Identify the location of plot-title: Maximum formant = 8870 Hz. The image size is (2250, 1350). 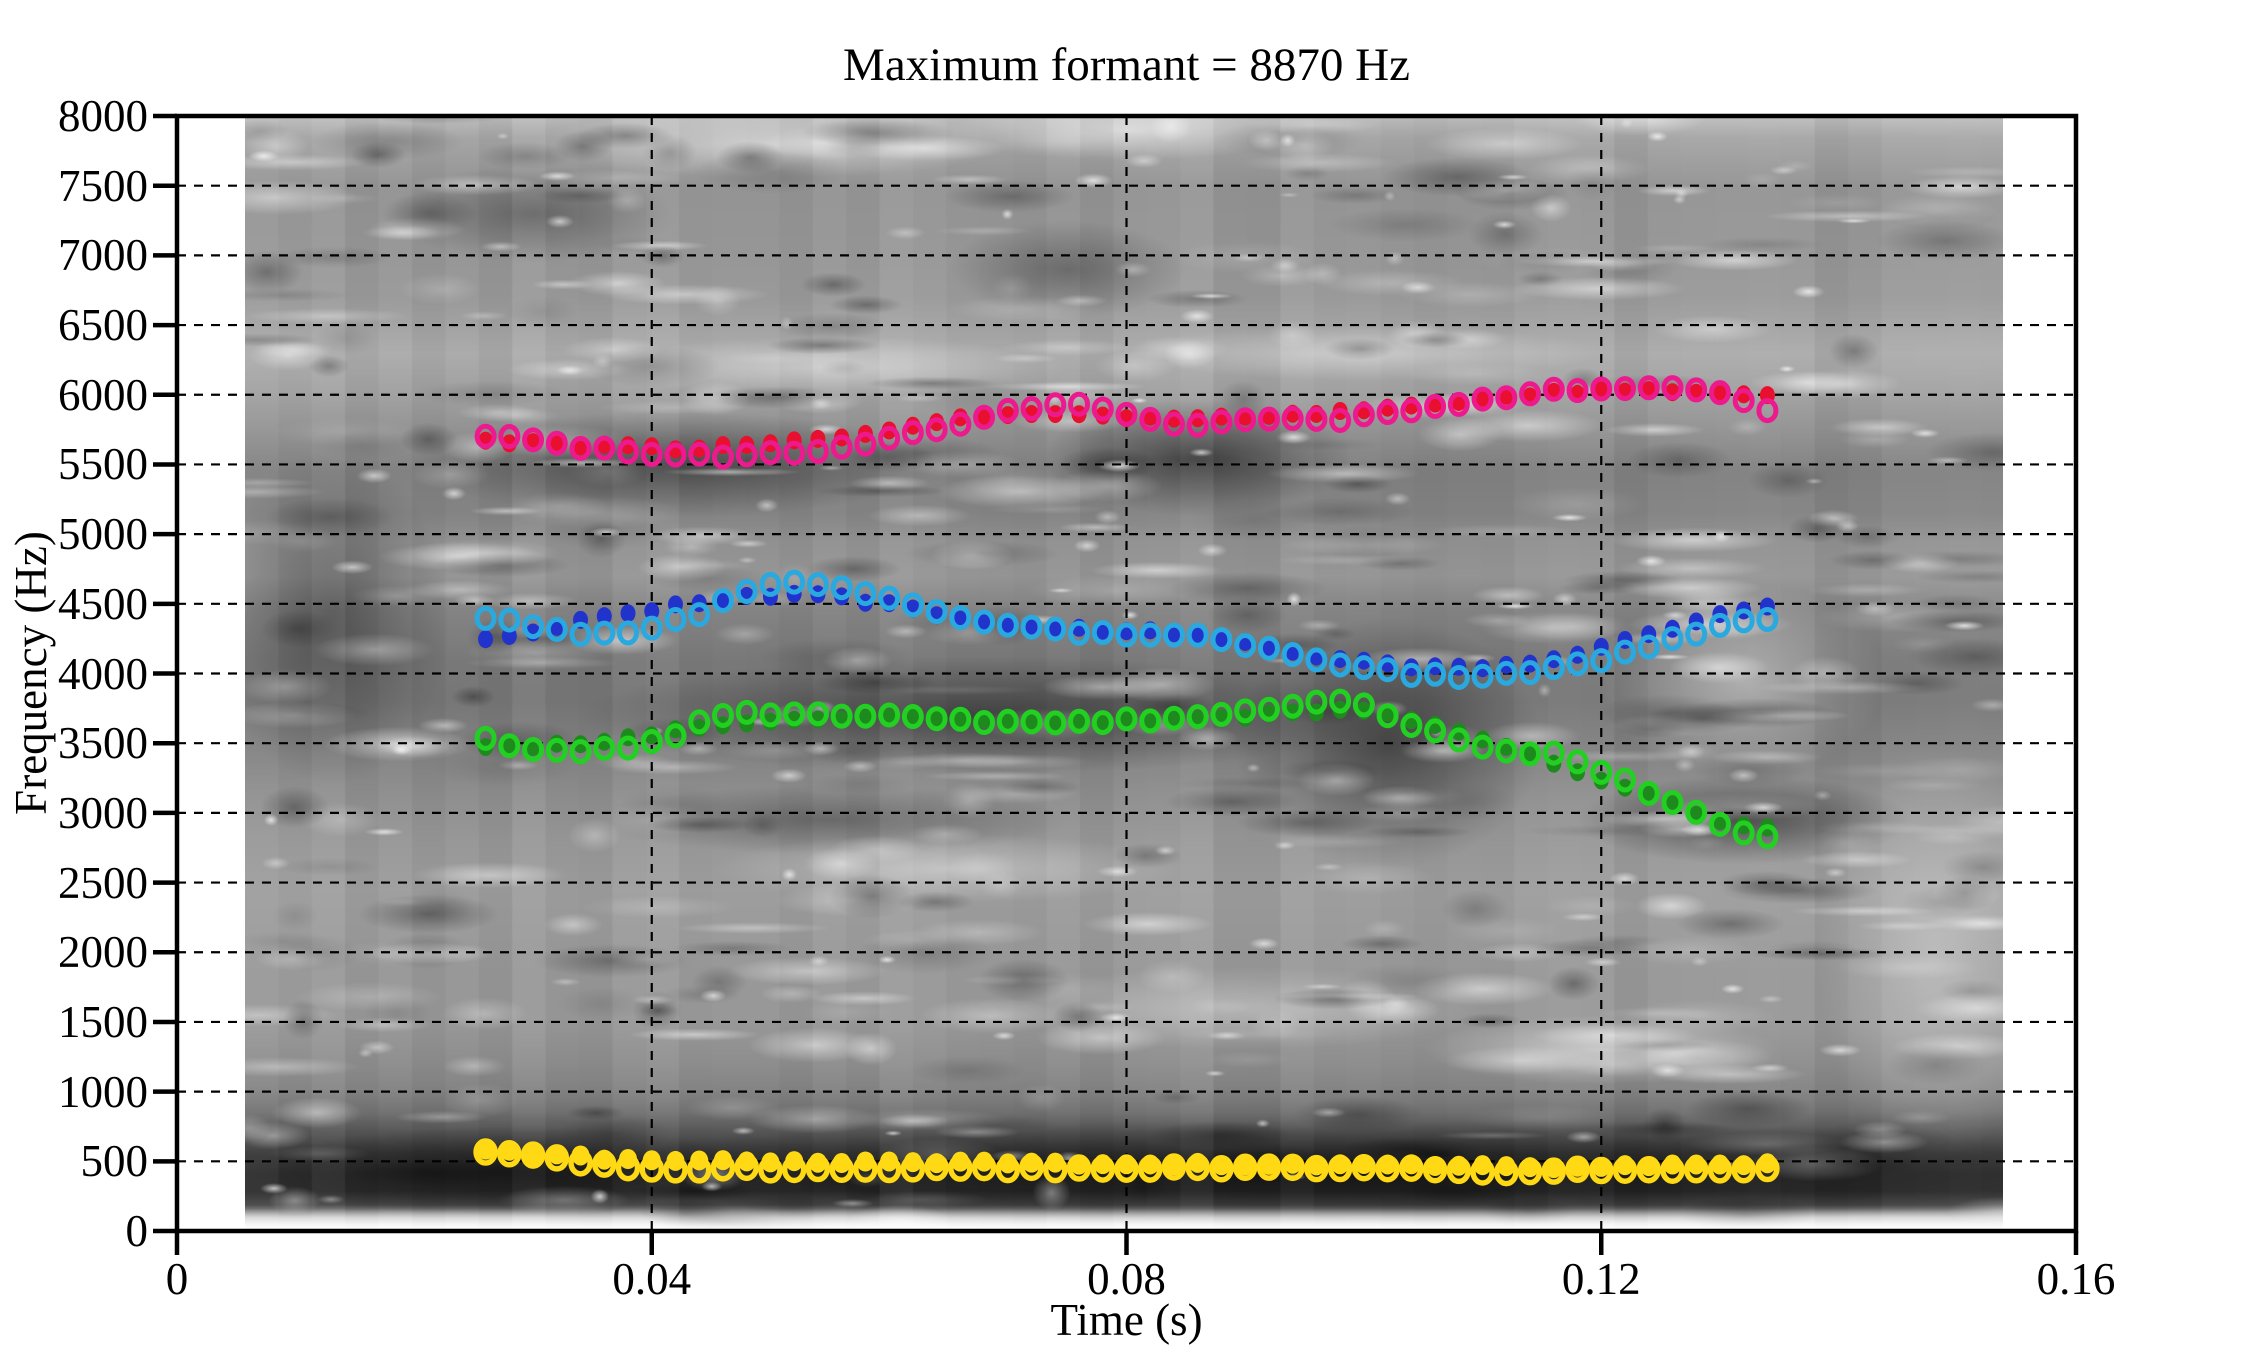
(1126, 65).